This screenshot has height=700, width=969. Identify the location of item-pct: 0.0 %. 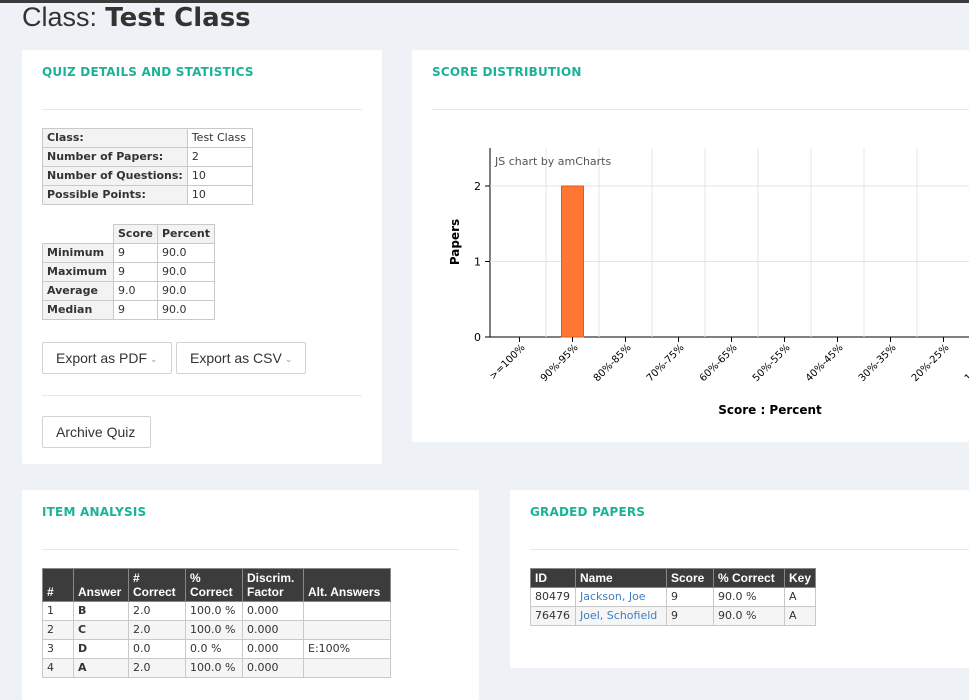
(214, 649).